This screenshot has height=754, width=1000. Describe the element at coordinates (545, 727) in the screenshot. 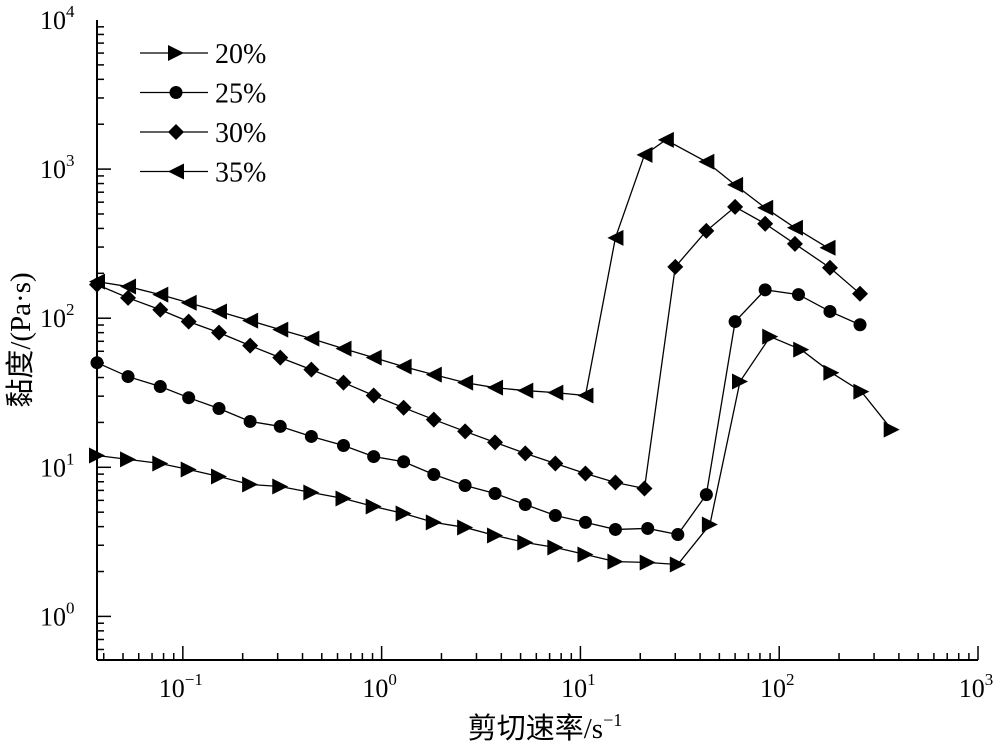

I see `x-axis-title: 剪切速率/s−1` at that location.